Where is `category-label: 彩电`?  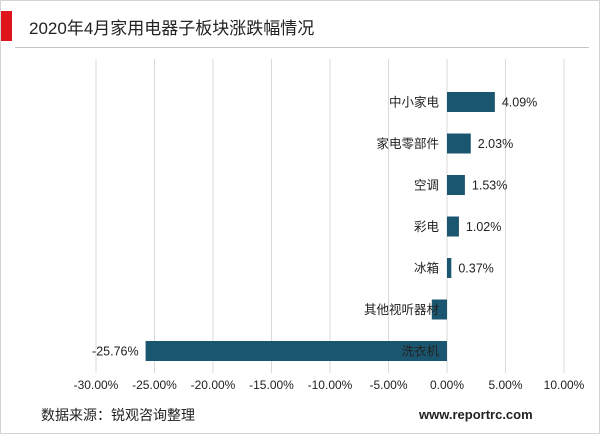
category-label: 彩电 is located at coordinates (427, 227).